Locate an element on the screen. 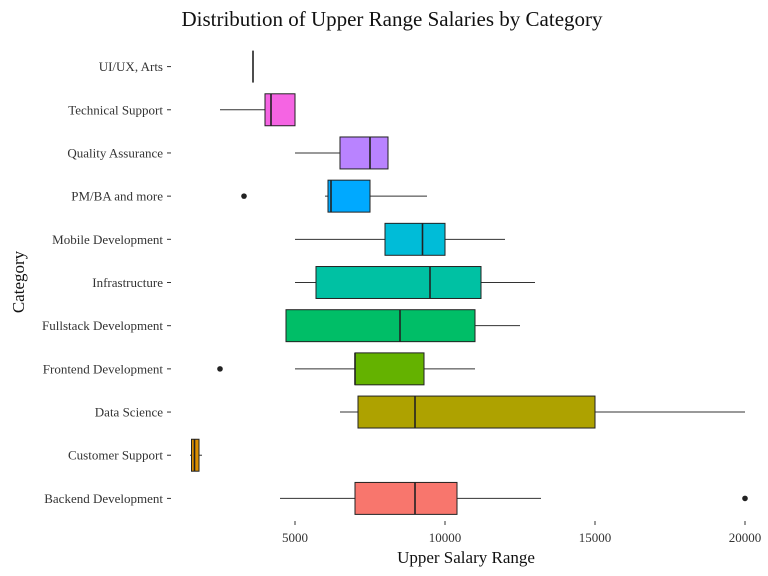  y-axis-title: Category is located at coordinates (18, 281).